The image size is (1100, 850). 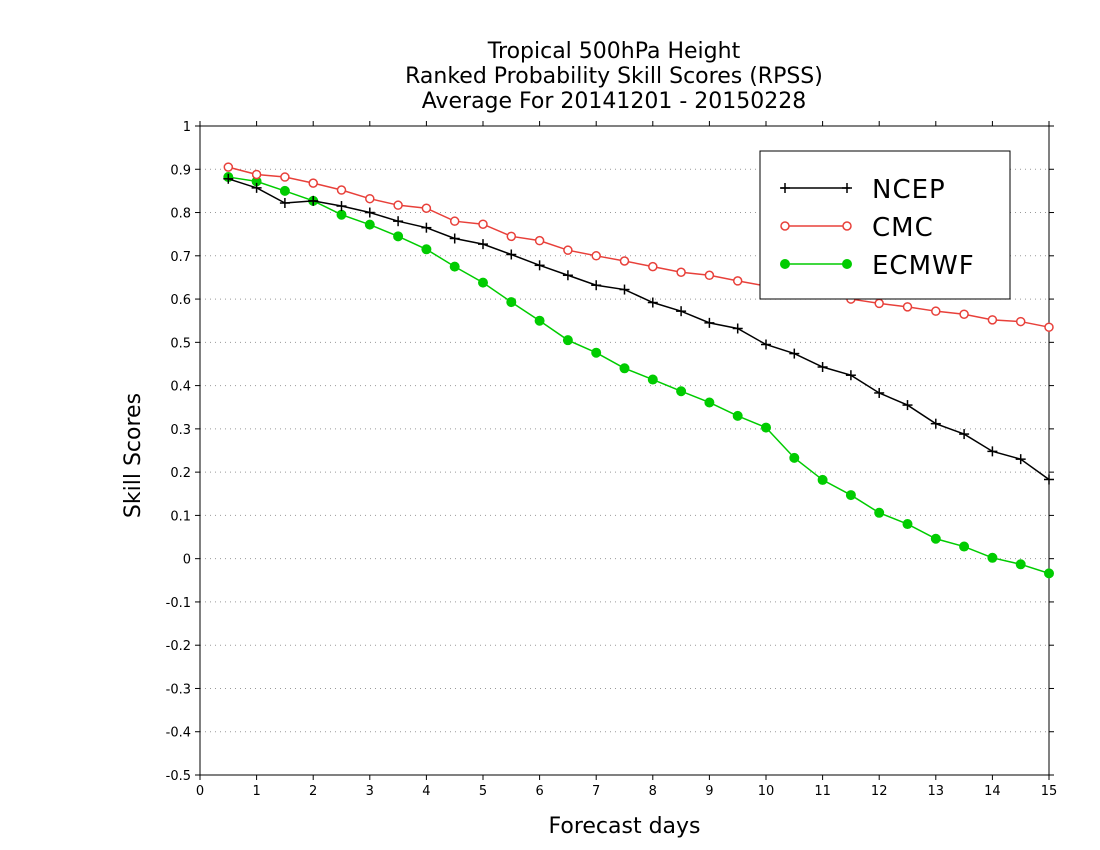 I want to click on y-tick-label: -0.3, so click(x=178, y=689).